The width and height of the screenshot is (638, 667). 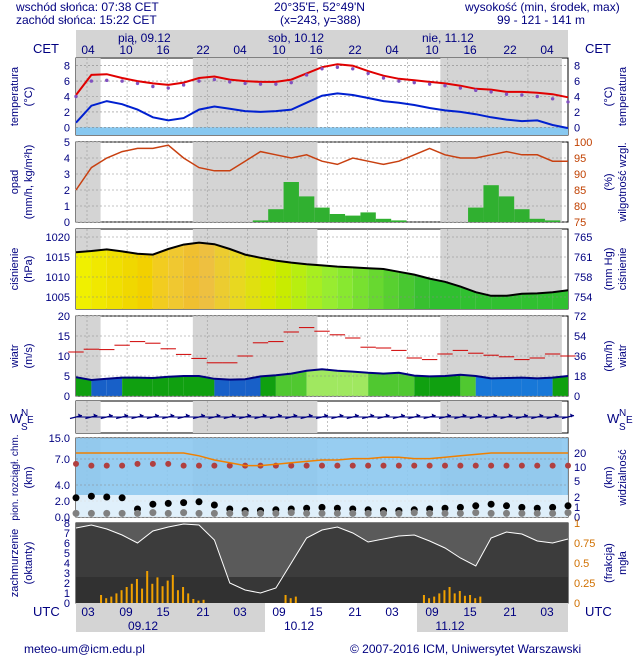 I want to click on humidity-tick-right: 80, so click(x=580, y=207).